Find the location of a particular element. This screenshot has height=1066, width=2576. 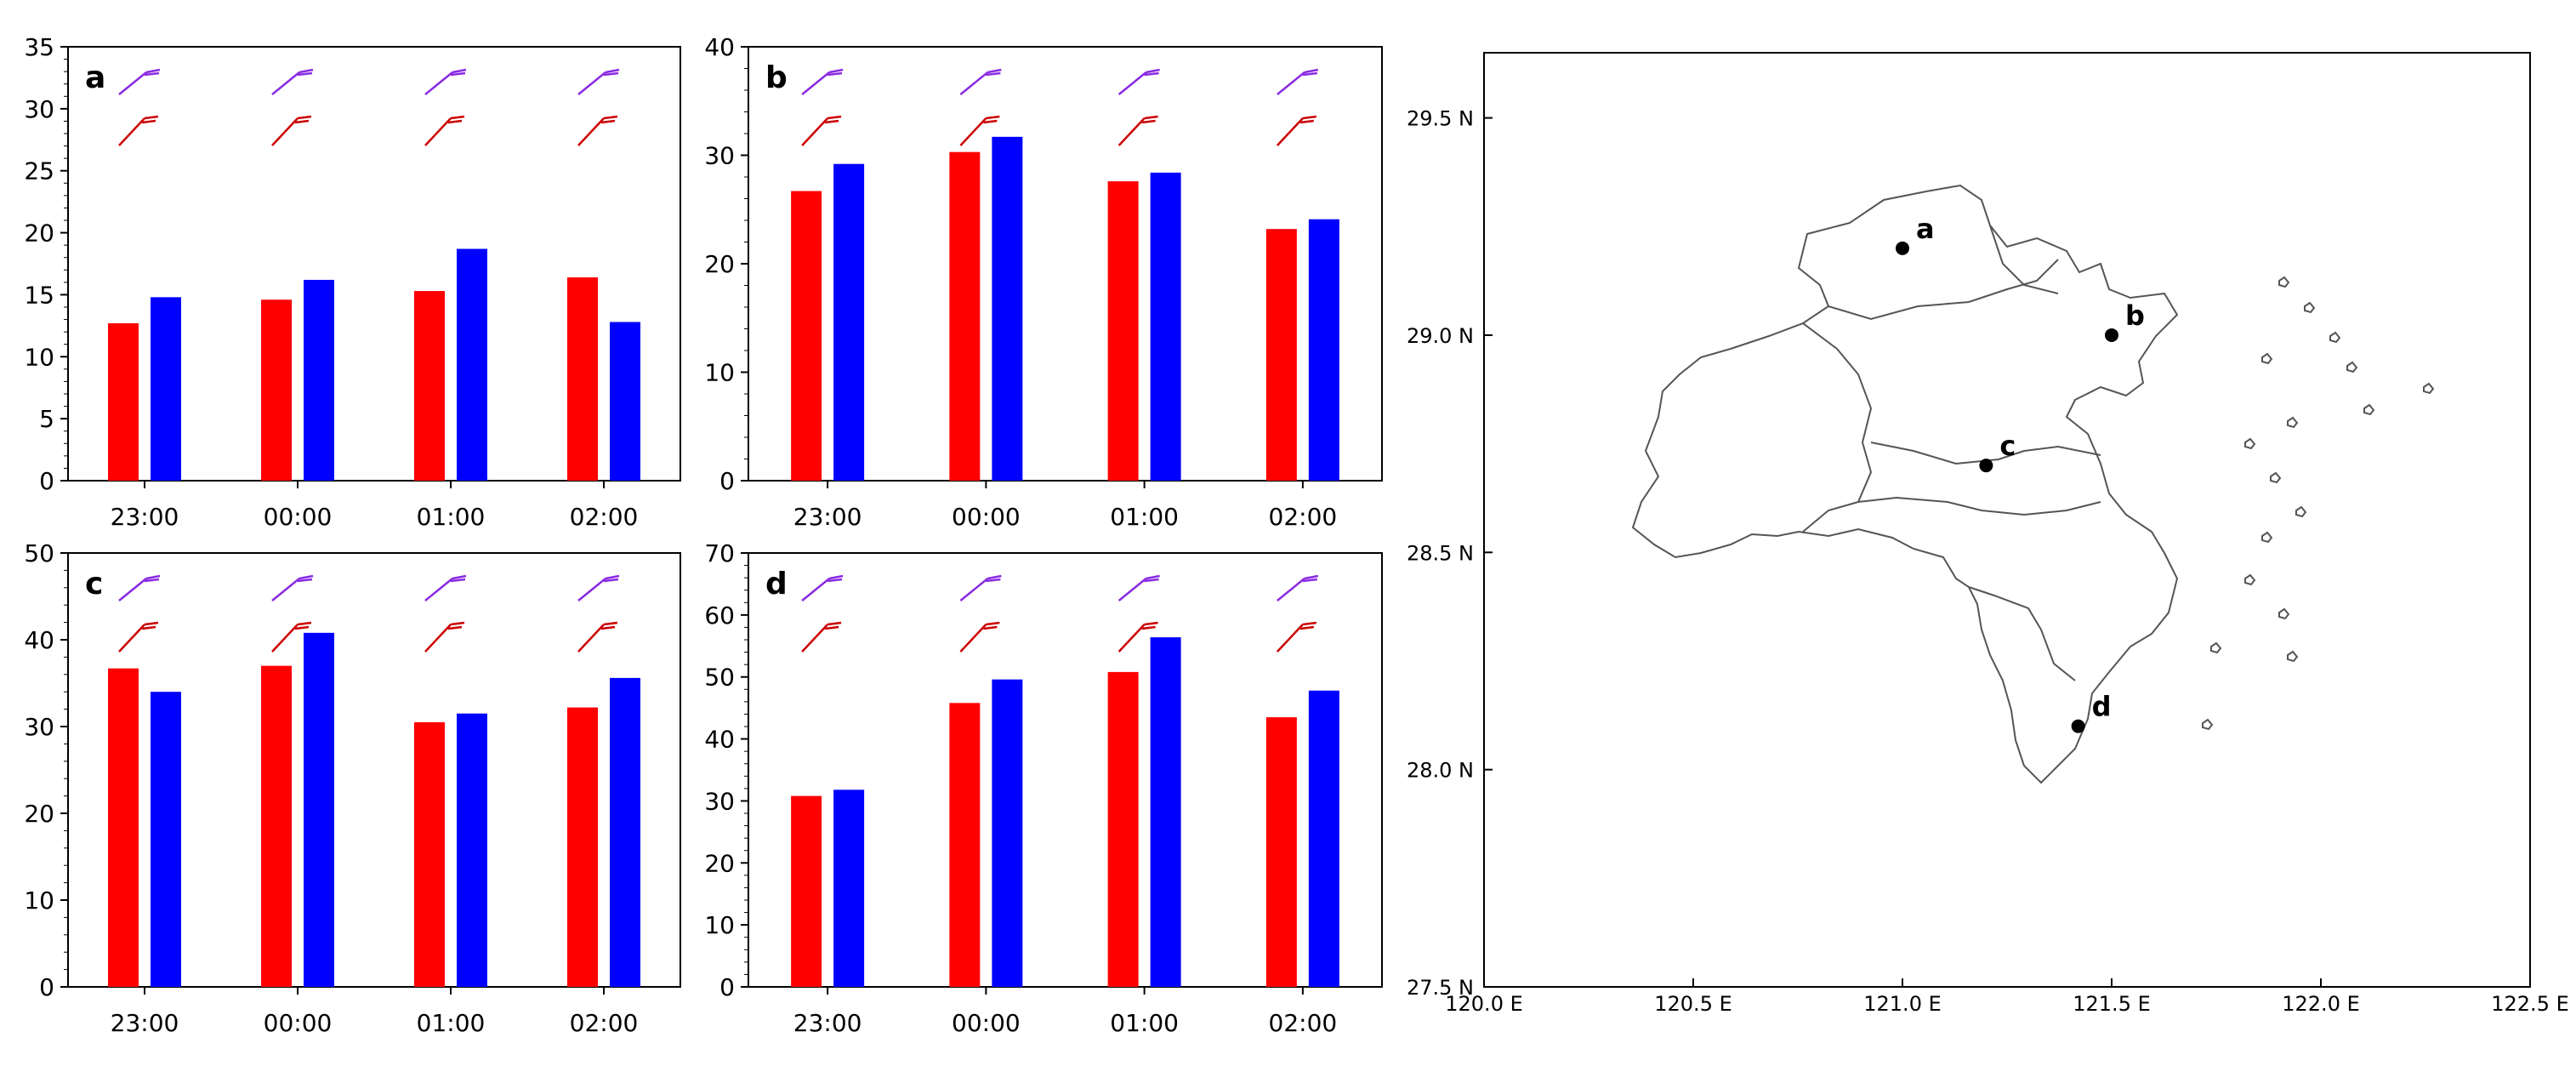

y-tick-label: 10 is located at coordinates (39, 900).